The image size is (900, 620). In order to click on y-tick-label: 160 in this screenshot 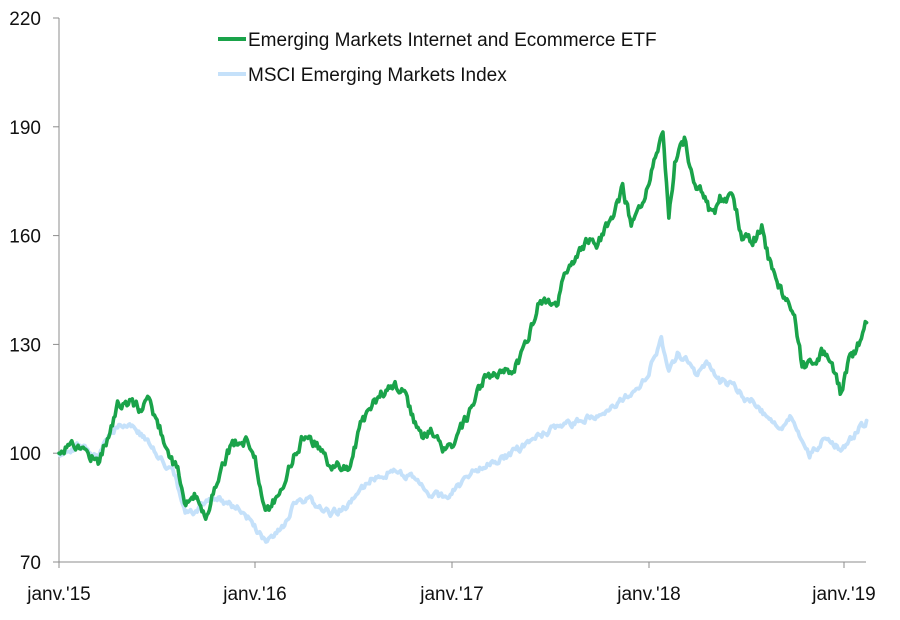, I will do `click(25, 237)`.